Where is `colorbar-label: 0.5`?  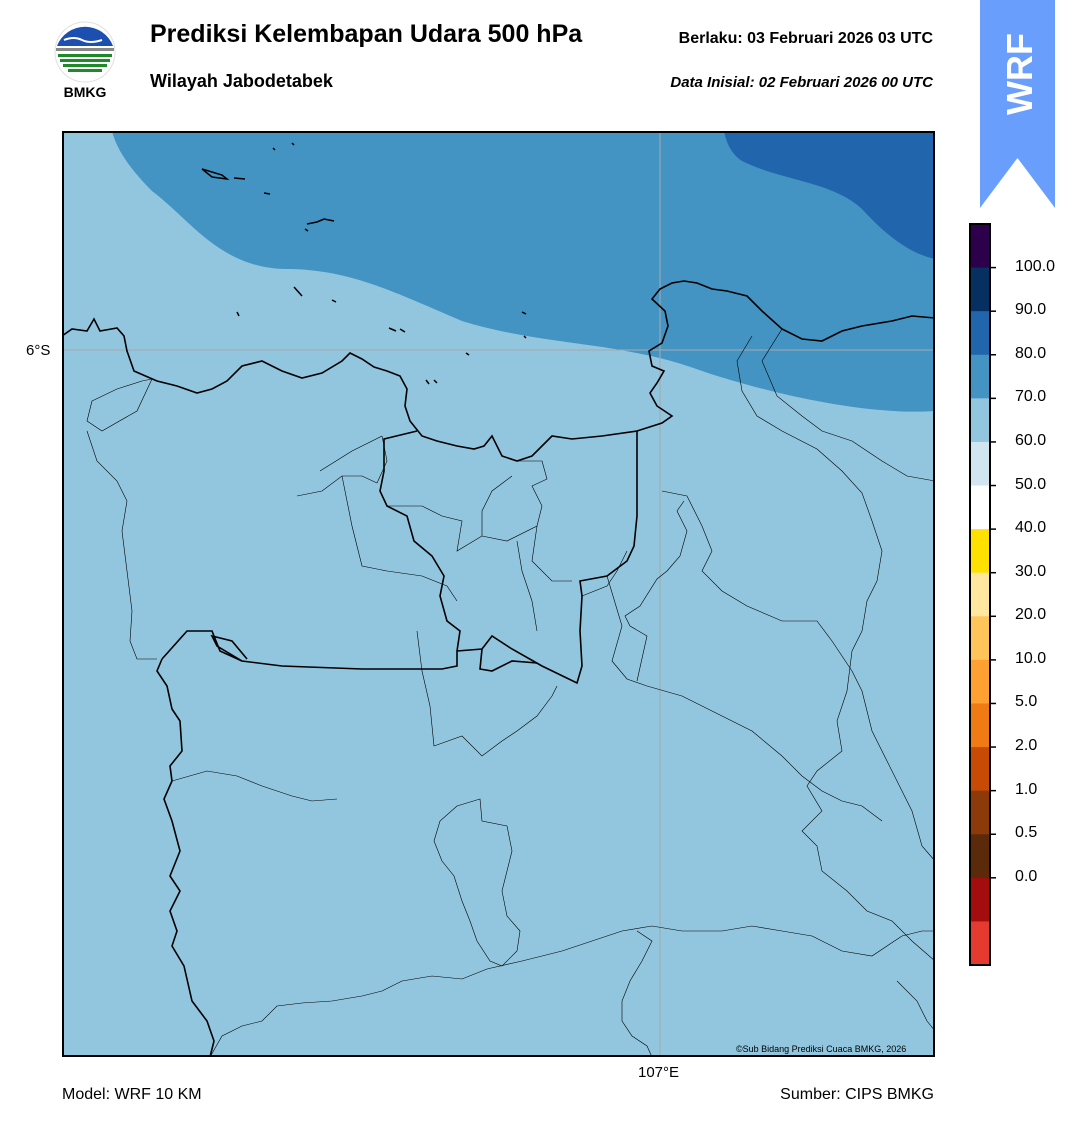 colorbar-label: 0.5 is located at coordinates (1026, 833).